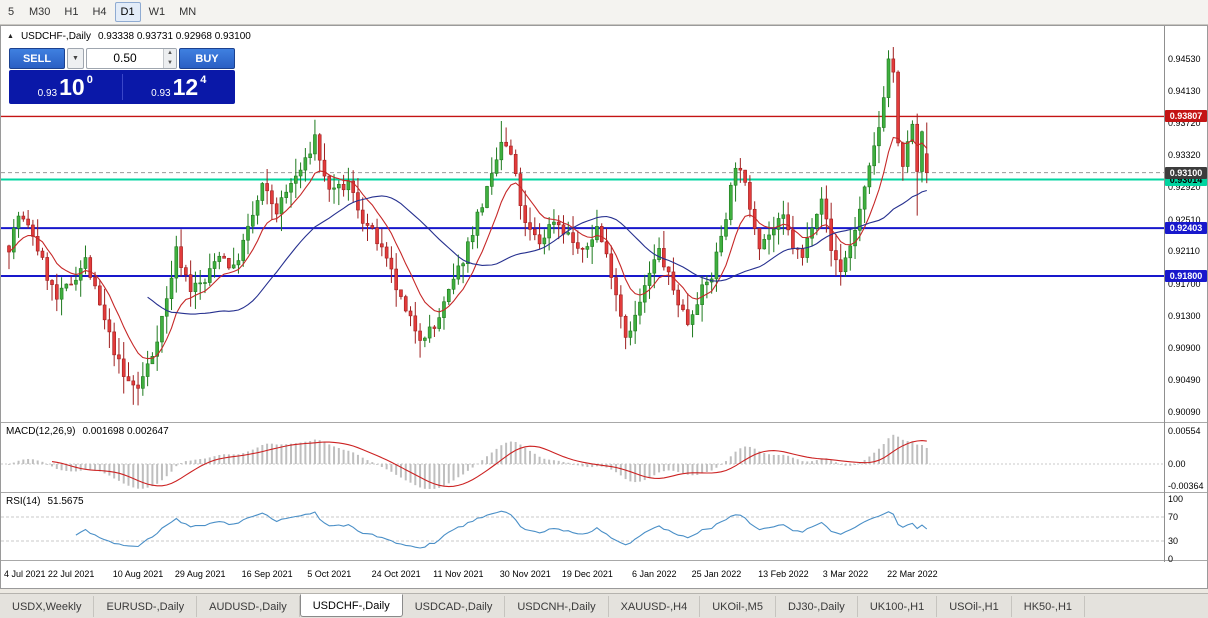  I want to click on symbol-tab-dj30: DJ30-,Daily, so click(817, 606).